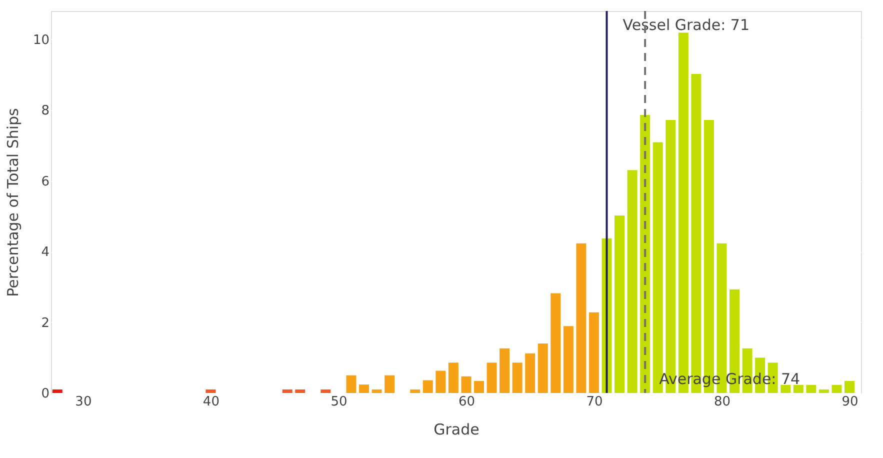 This screenshot has height=458, width=883. I want to click on y-tick-label: 6, so click(45, 182).